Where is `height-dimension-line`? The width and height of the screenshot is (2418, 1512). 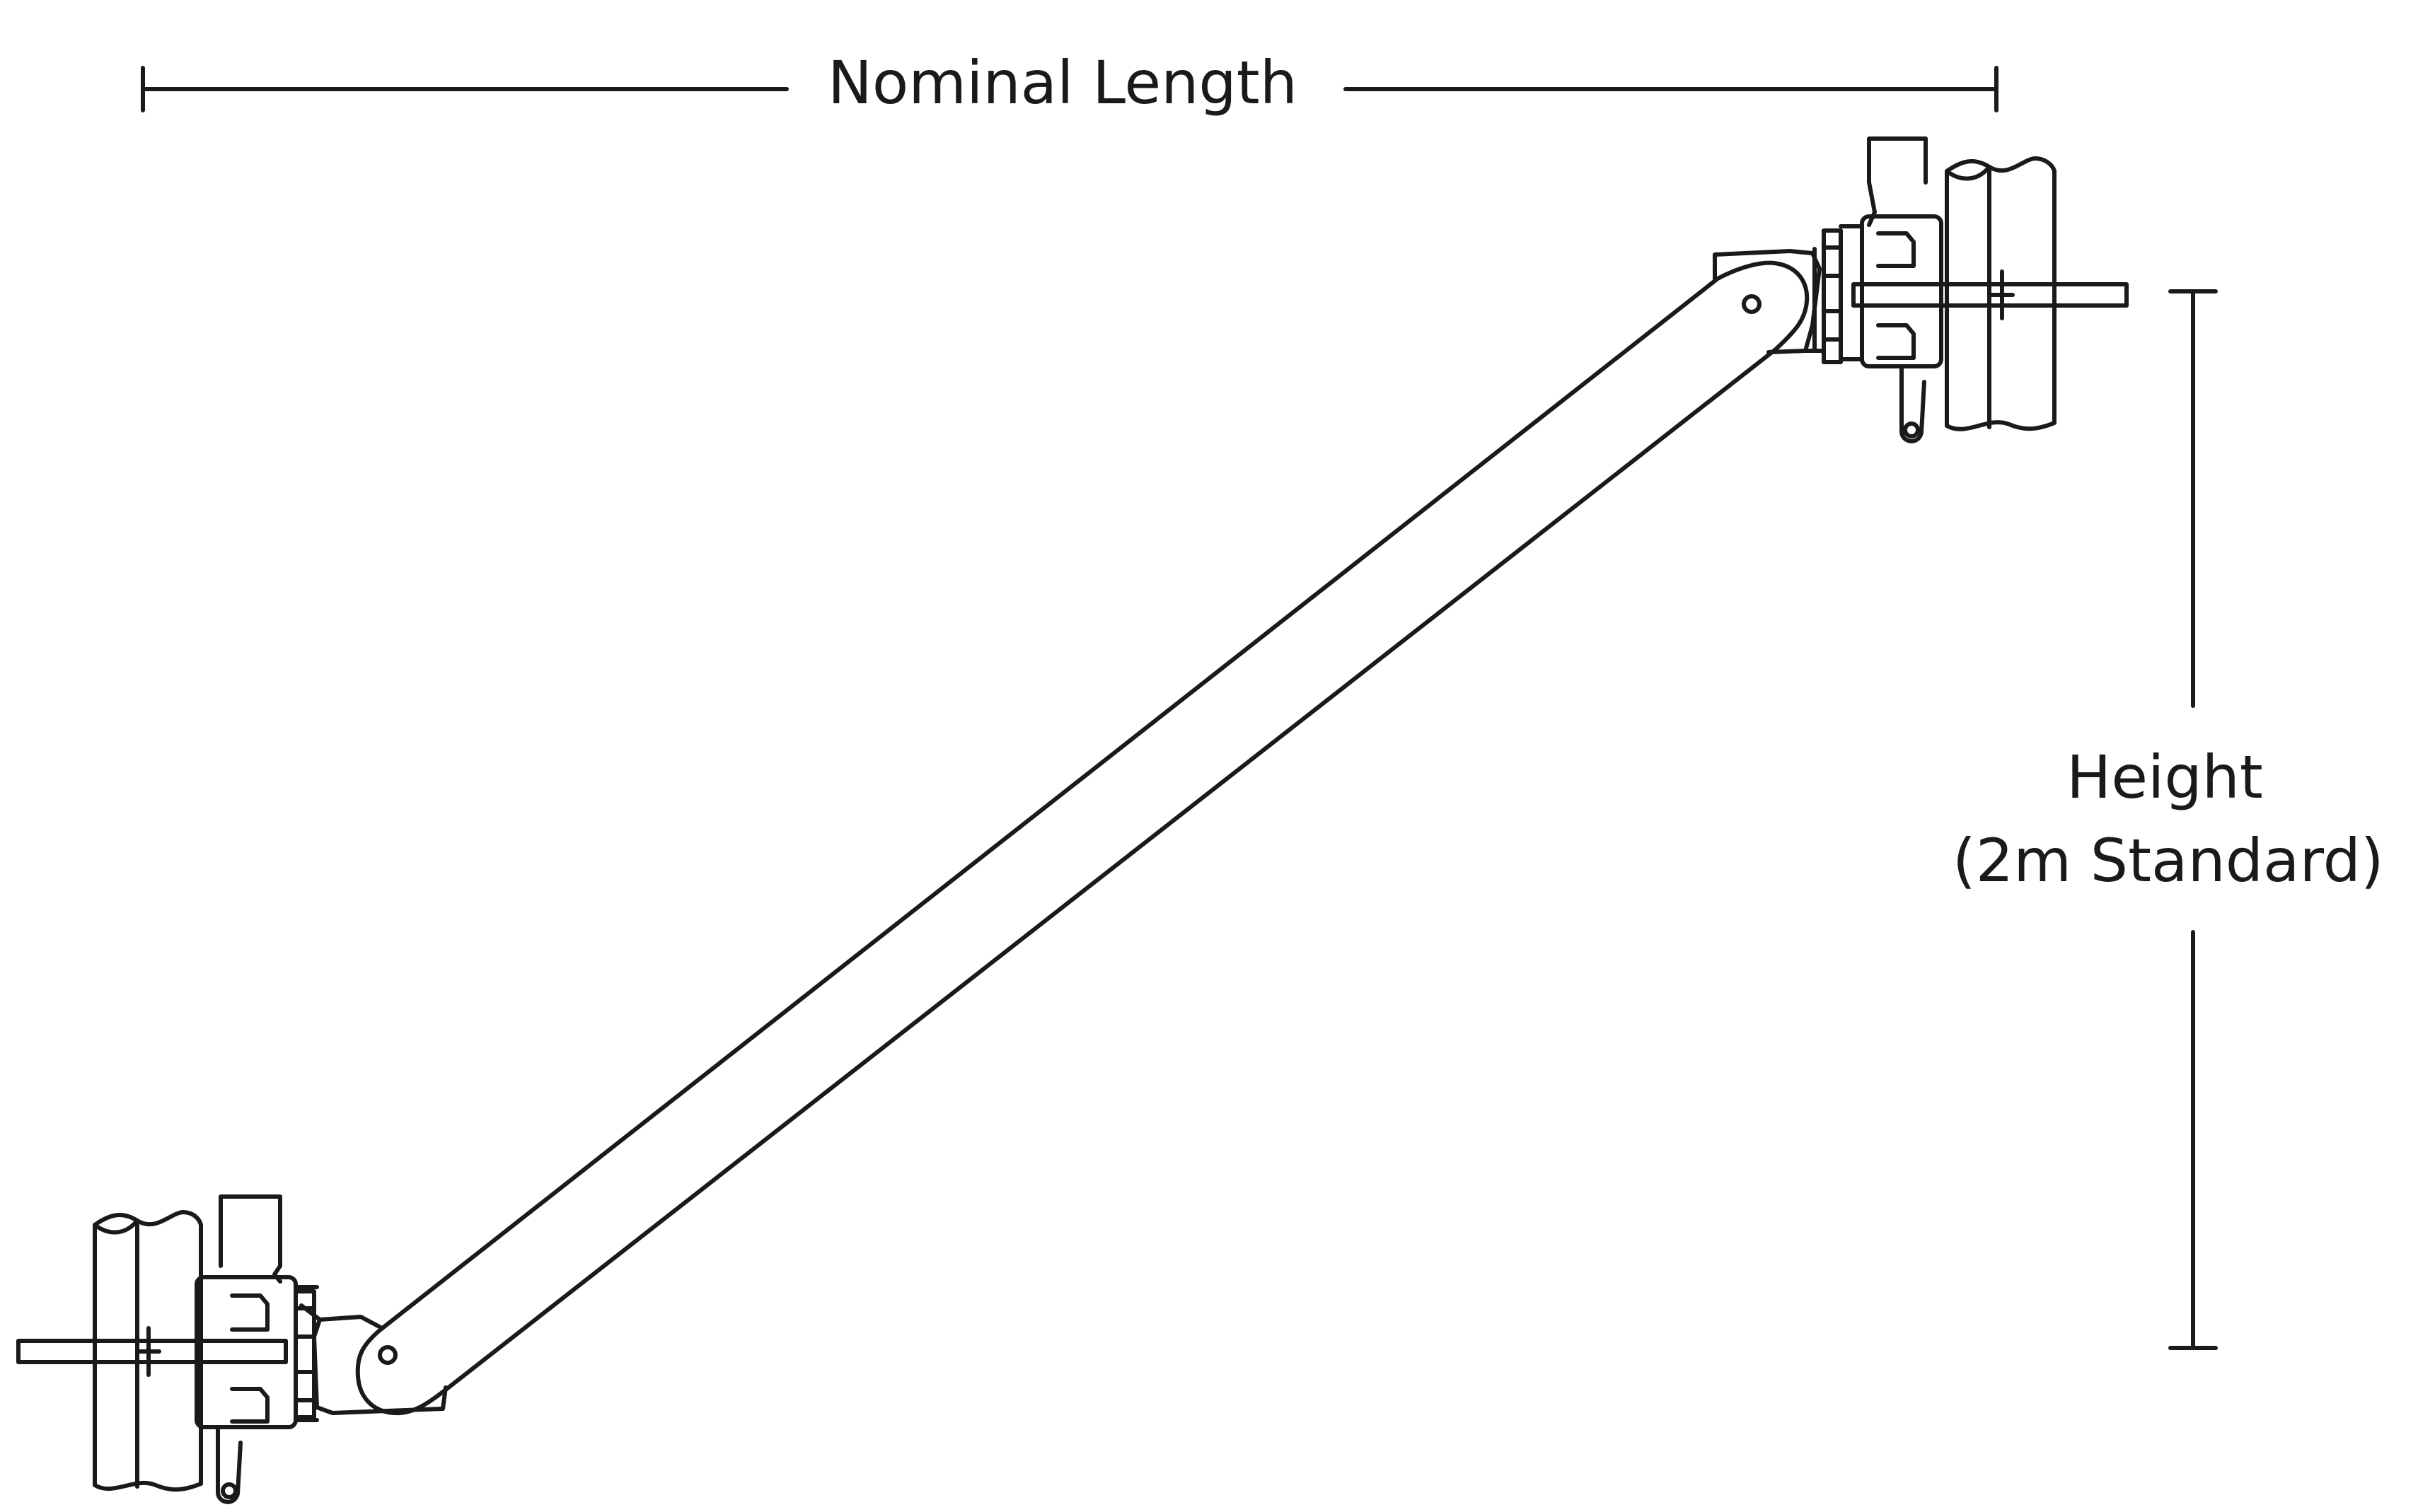 height-dimension-line is located at coordinates (2193, 819).